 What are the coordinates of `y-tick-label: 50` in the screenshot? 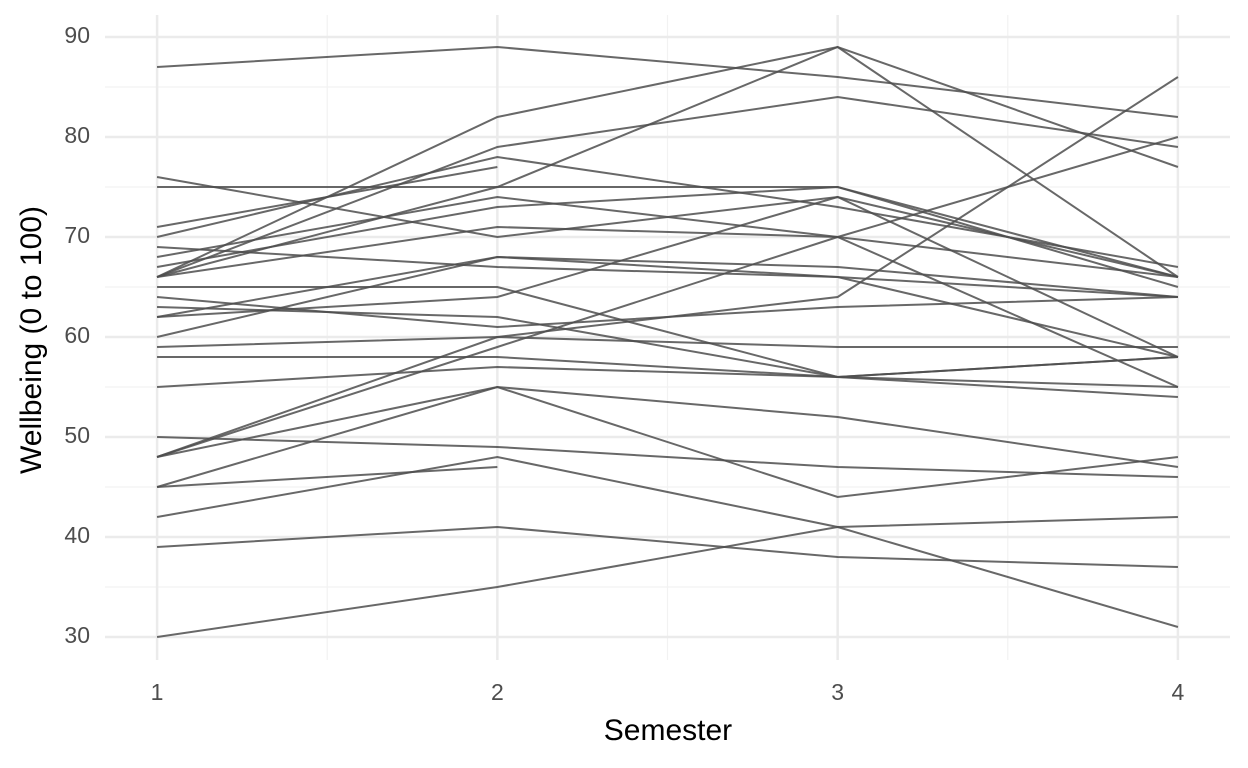 It's located at (77, 435).